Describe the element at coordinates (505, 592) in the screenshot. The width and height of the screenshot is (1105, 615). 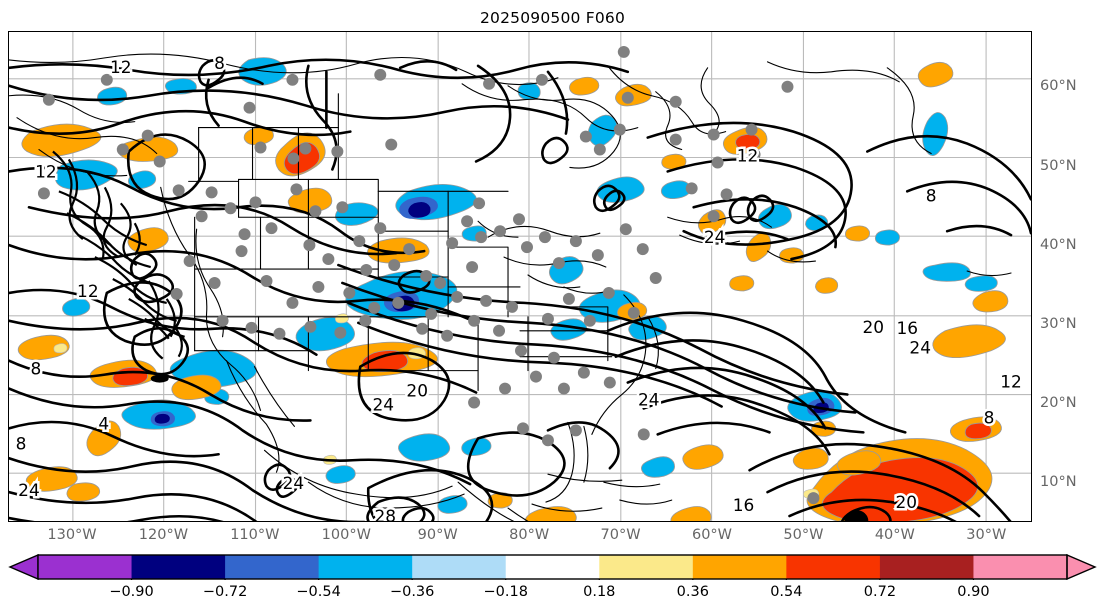
I see `colorbar-tick-label: −0.18` at that location.